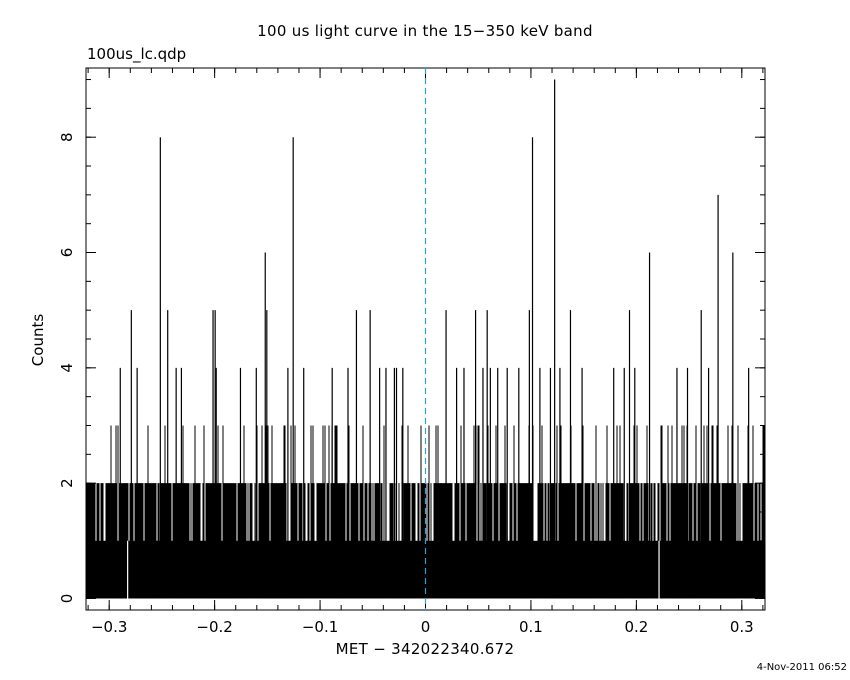 This screenshot has width=850, height=680. I want to click on plot-timestamp: 4-Nov-2011 06:52, so click(801, 667).